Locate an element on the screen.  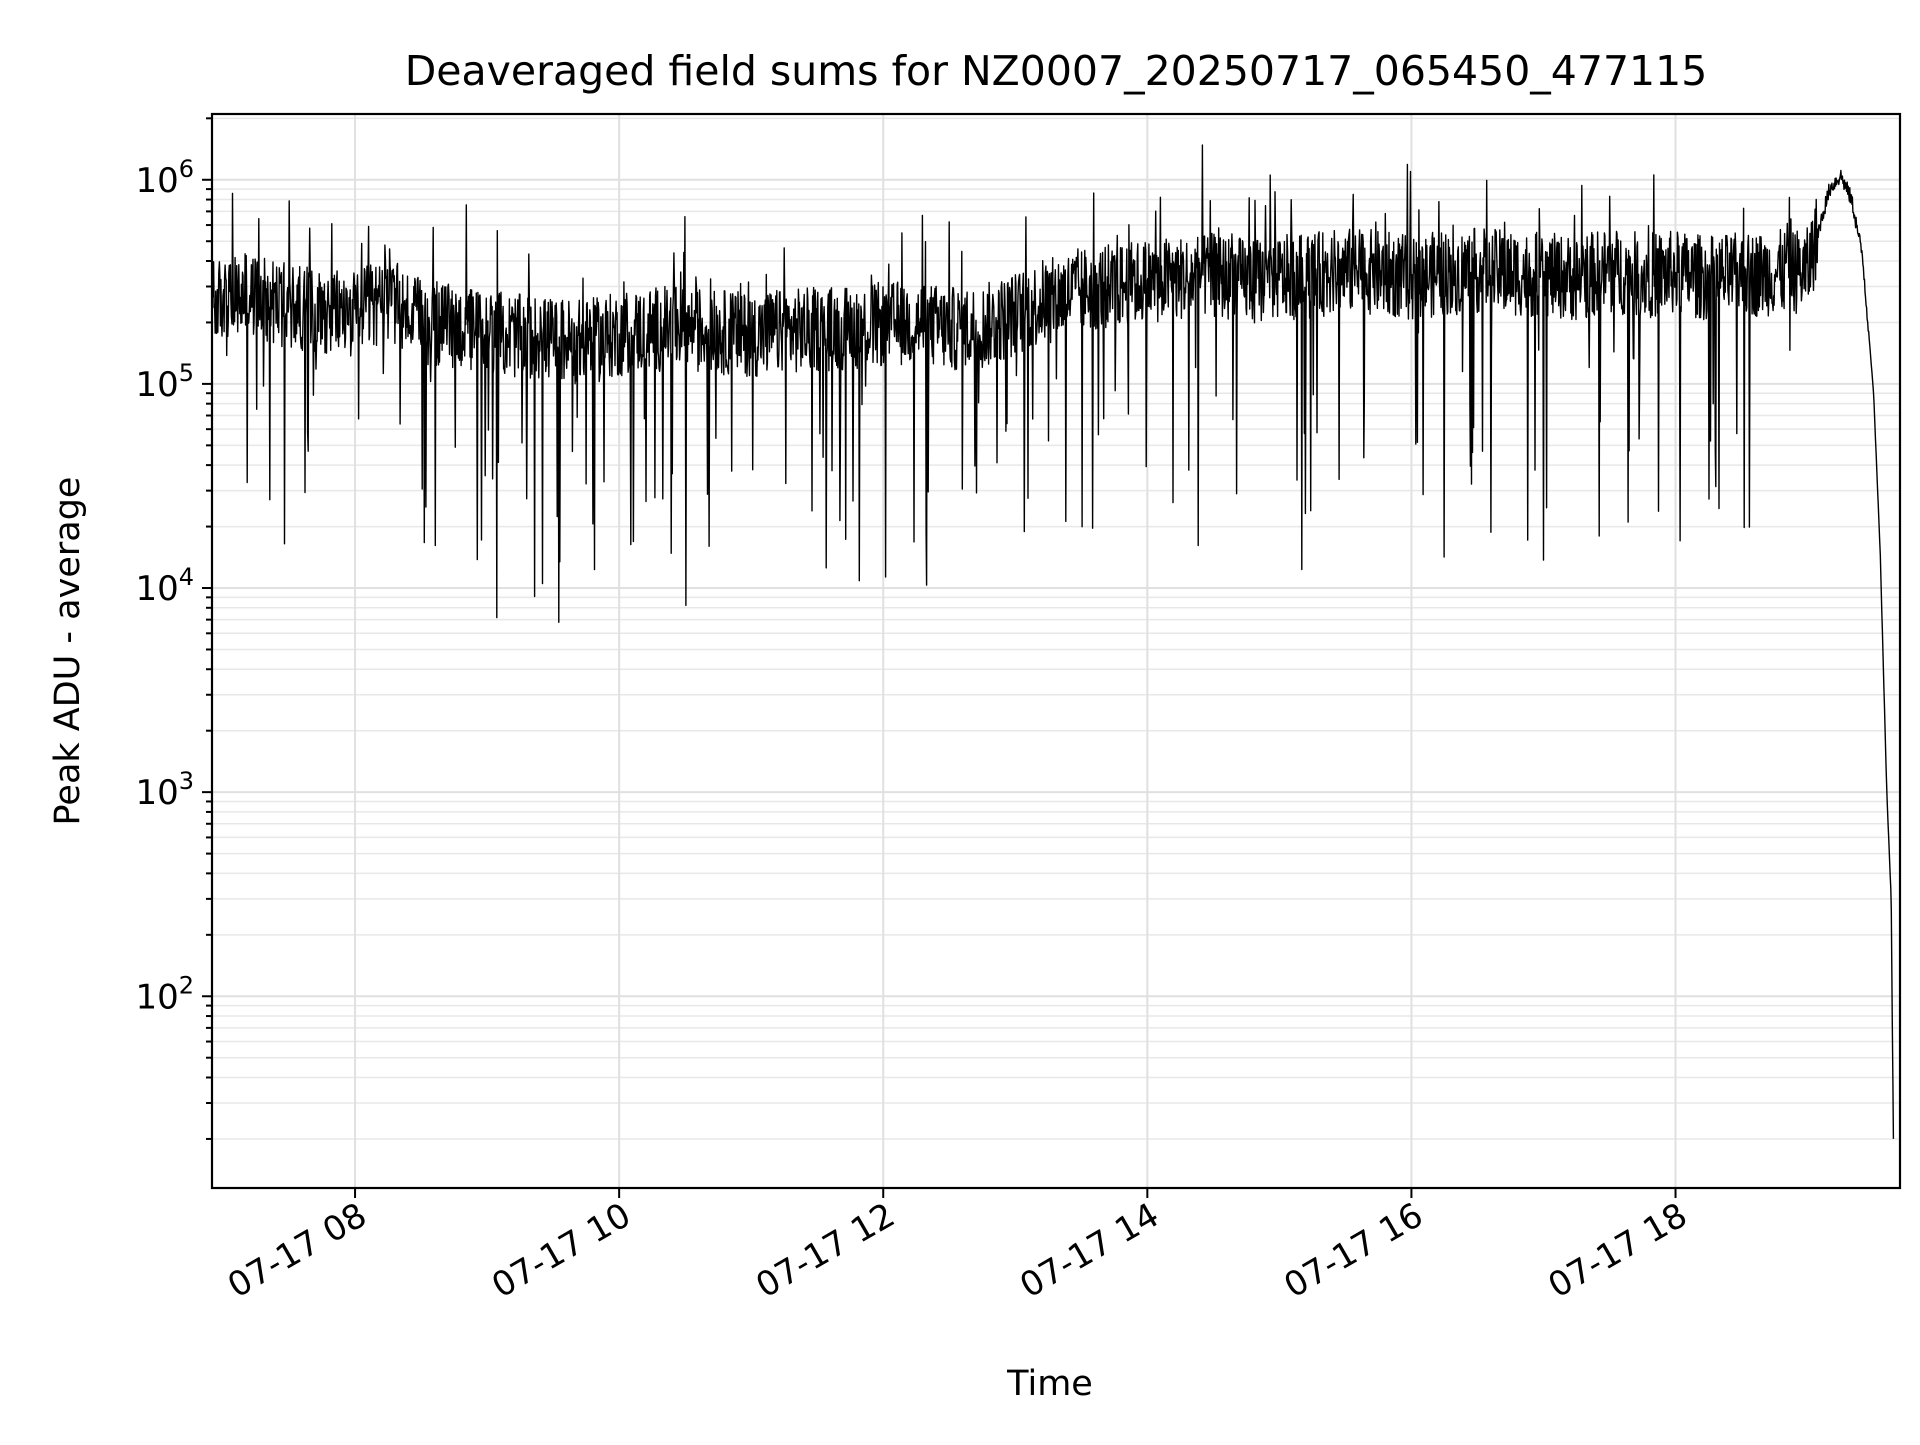
y-axis-label: Peak ADU - average is located at coordinates (68, 651).